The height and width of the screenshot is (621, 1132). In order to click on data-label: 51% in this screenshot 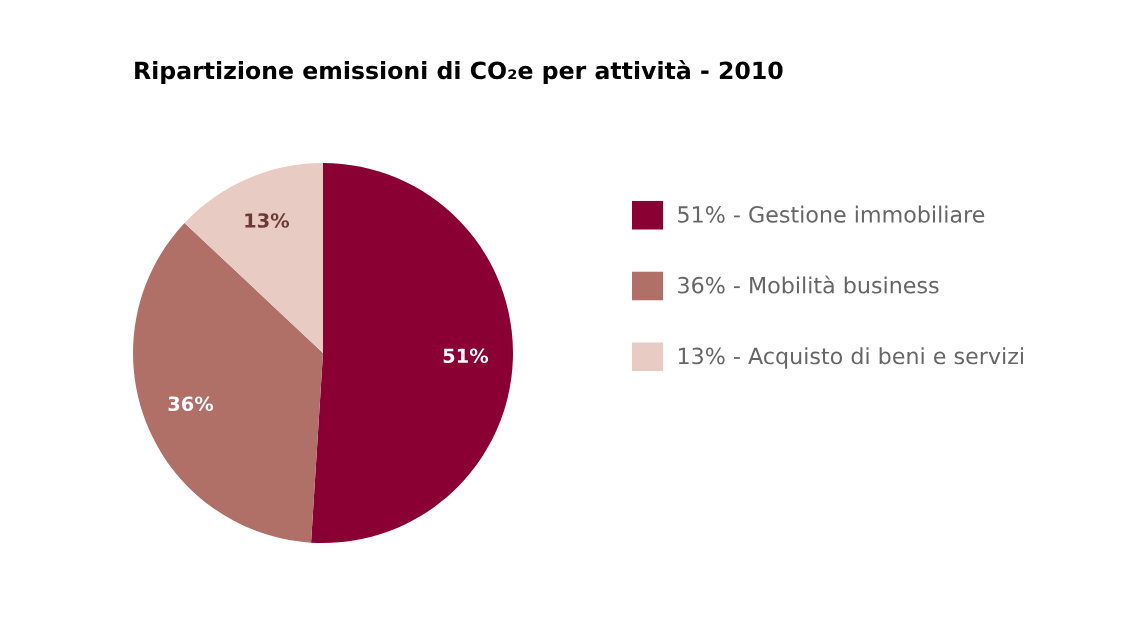, I will do `click(466, 356)`.